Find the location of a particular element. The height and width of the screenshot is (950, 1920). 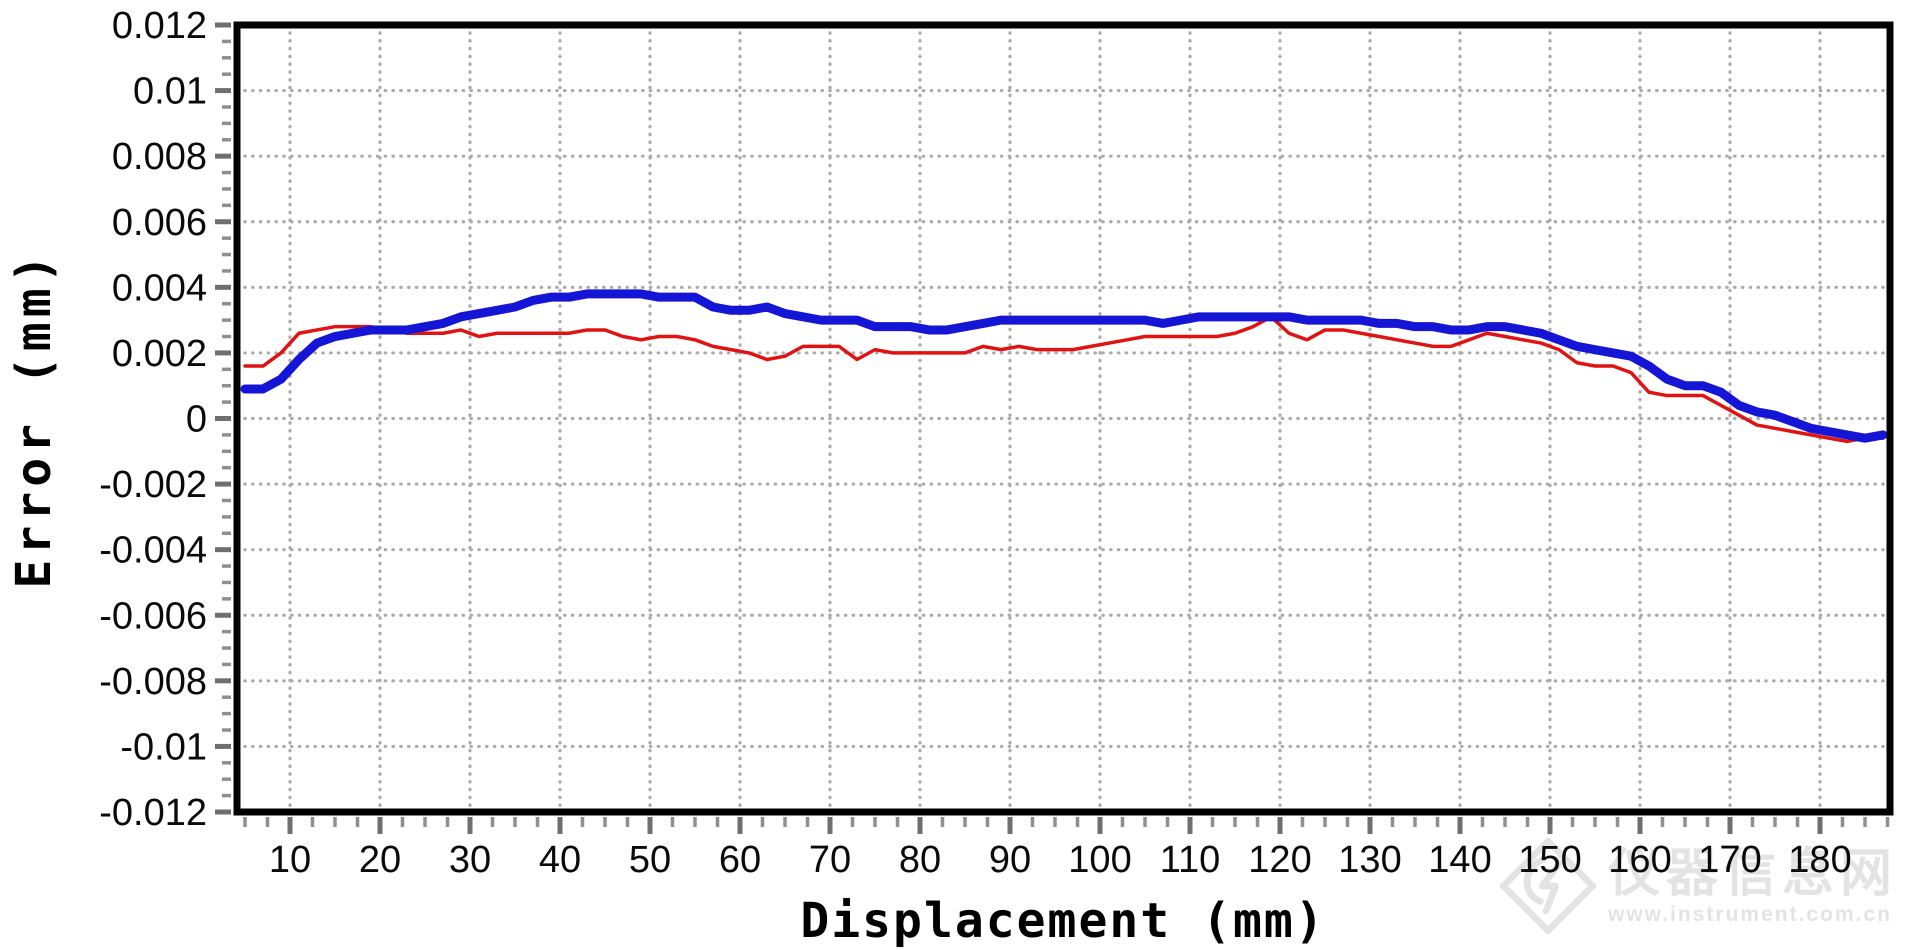

y-tick-label: 0.002 is located at coordinates (159, 354).